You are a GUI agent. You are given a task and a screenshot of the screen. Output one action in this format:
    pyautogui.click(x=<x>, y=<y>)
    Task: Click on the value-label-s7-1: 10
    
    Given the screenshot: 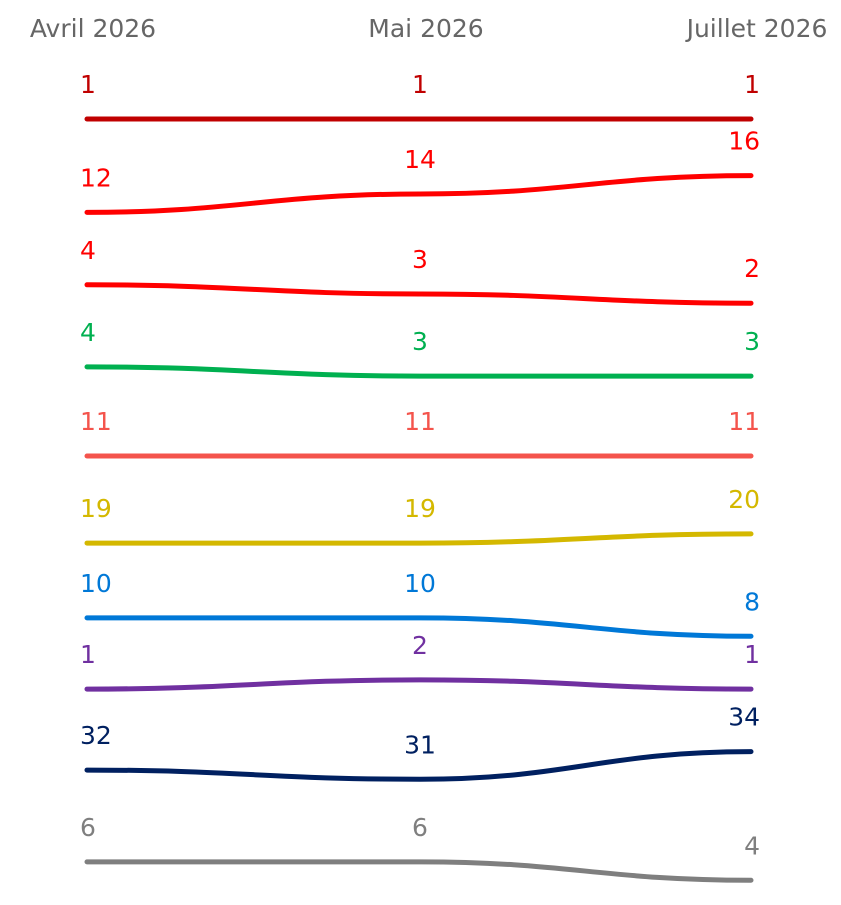 What is the action you would take?
    pyautogui.click(x=96, y=583)
    